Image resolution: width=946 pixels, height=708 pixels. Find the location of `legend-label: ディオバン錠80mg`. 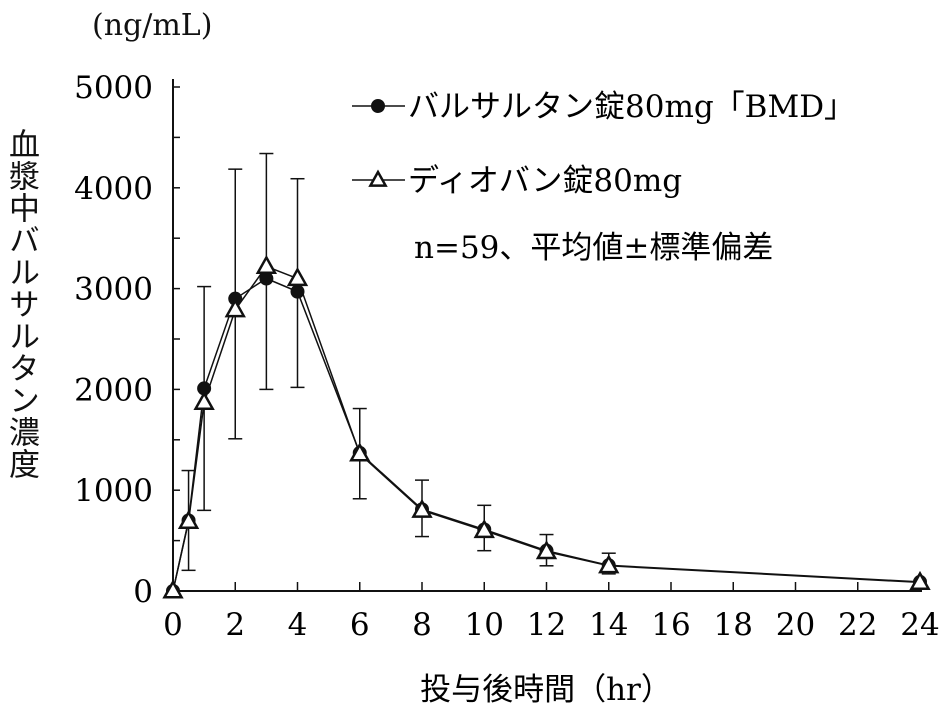

legend-label: ディオバン錠80mg is located at coordinates (545, 181).